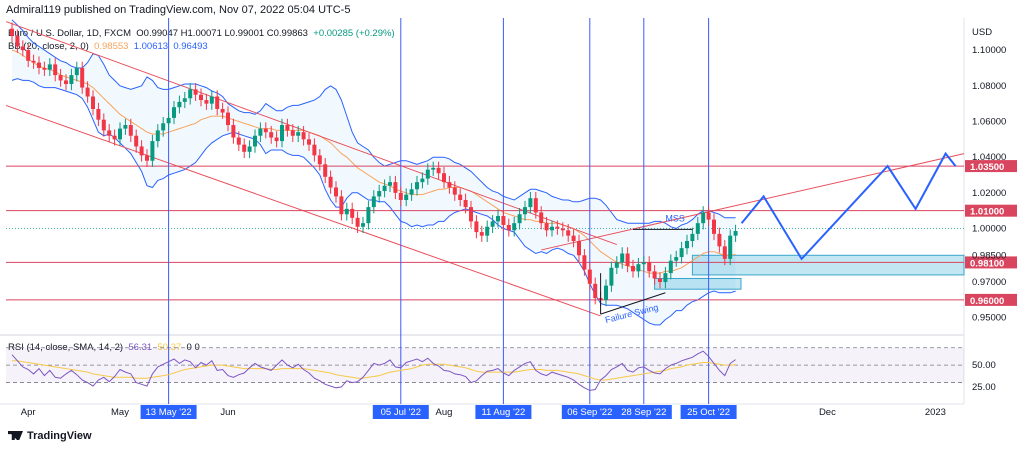 The image size is (1024, 452). I want to click on brand-name: TradingView, so click(59, 436).